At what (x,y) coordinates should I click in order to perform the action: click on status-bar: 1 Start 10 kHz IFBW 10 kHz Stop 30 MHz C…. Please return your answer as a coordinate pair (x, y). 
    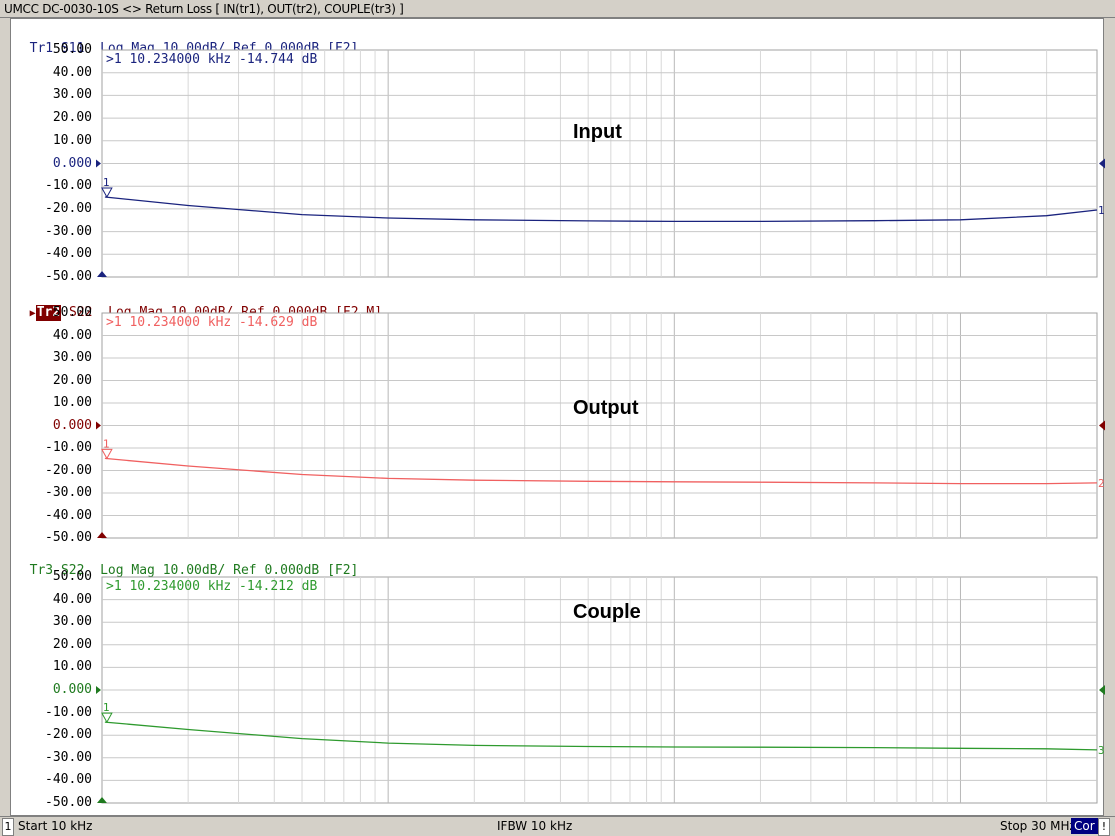
    Looking at the image, I should click on (557, 826).